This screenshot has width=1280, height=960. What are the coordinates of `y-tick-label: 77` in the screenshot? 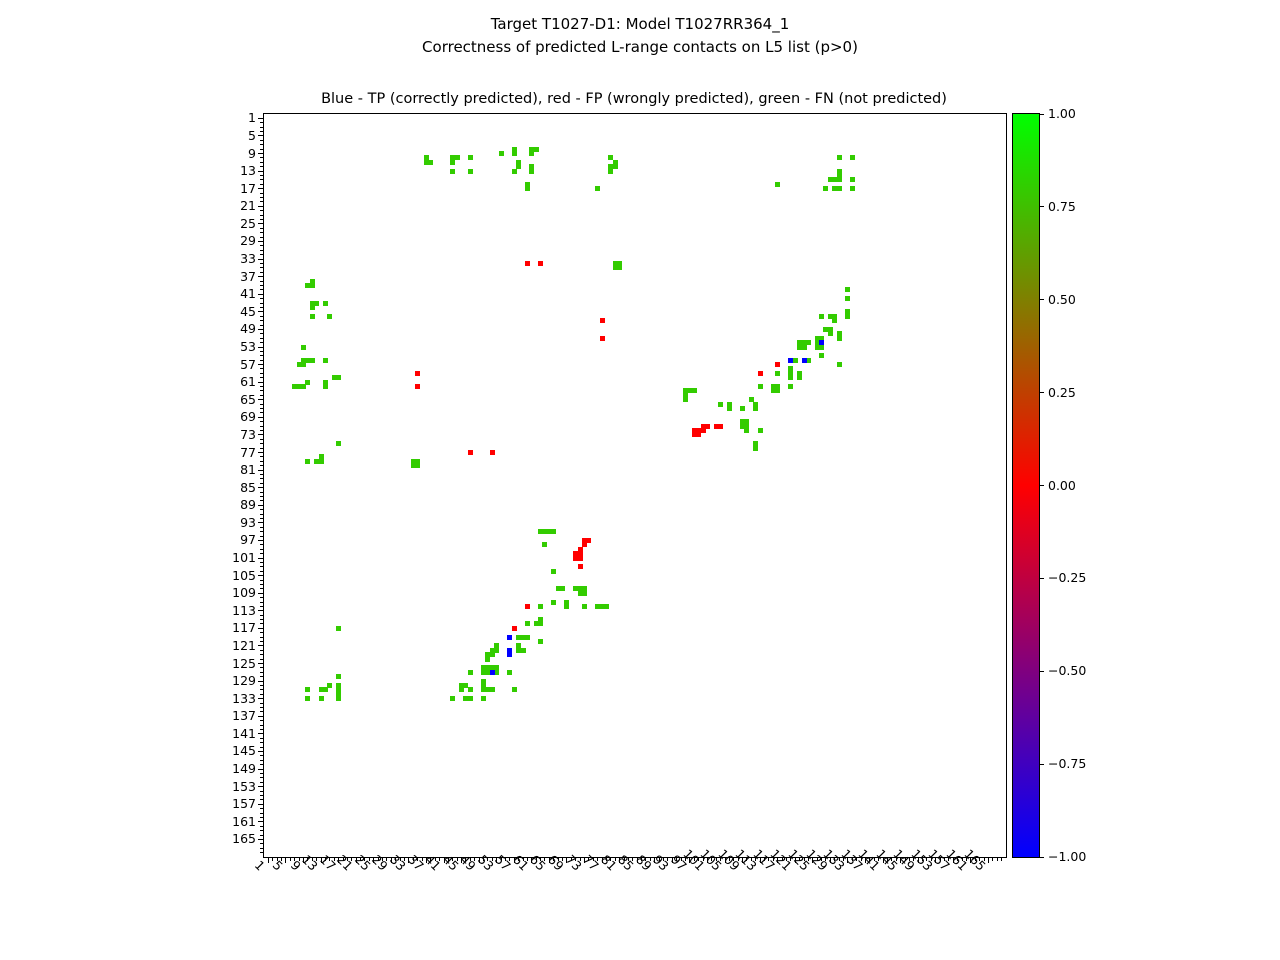 It's located at (248, 452).